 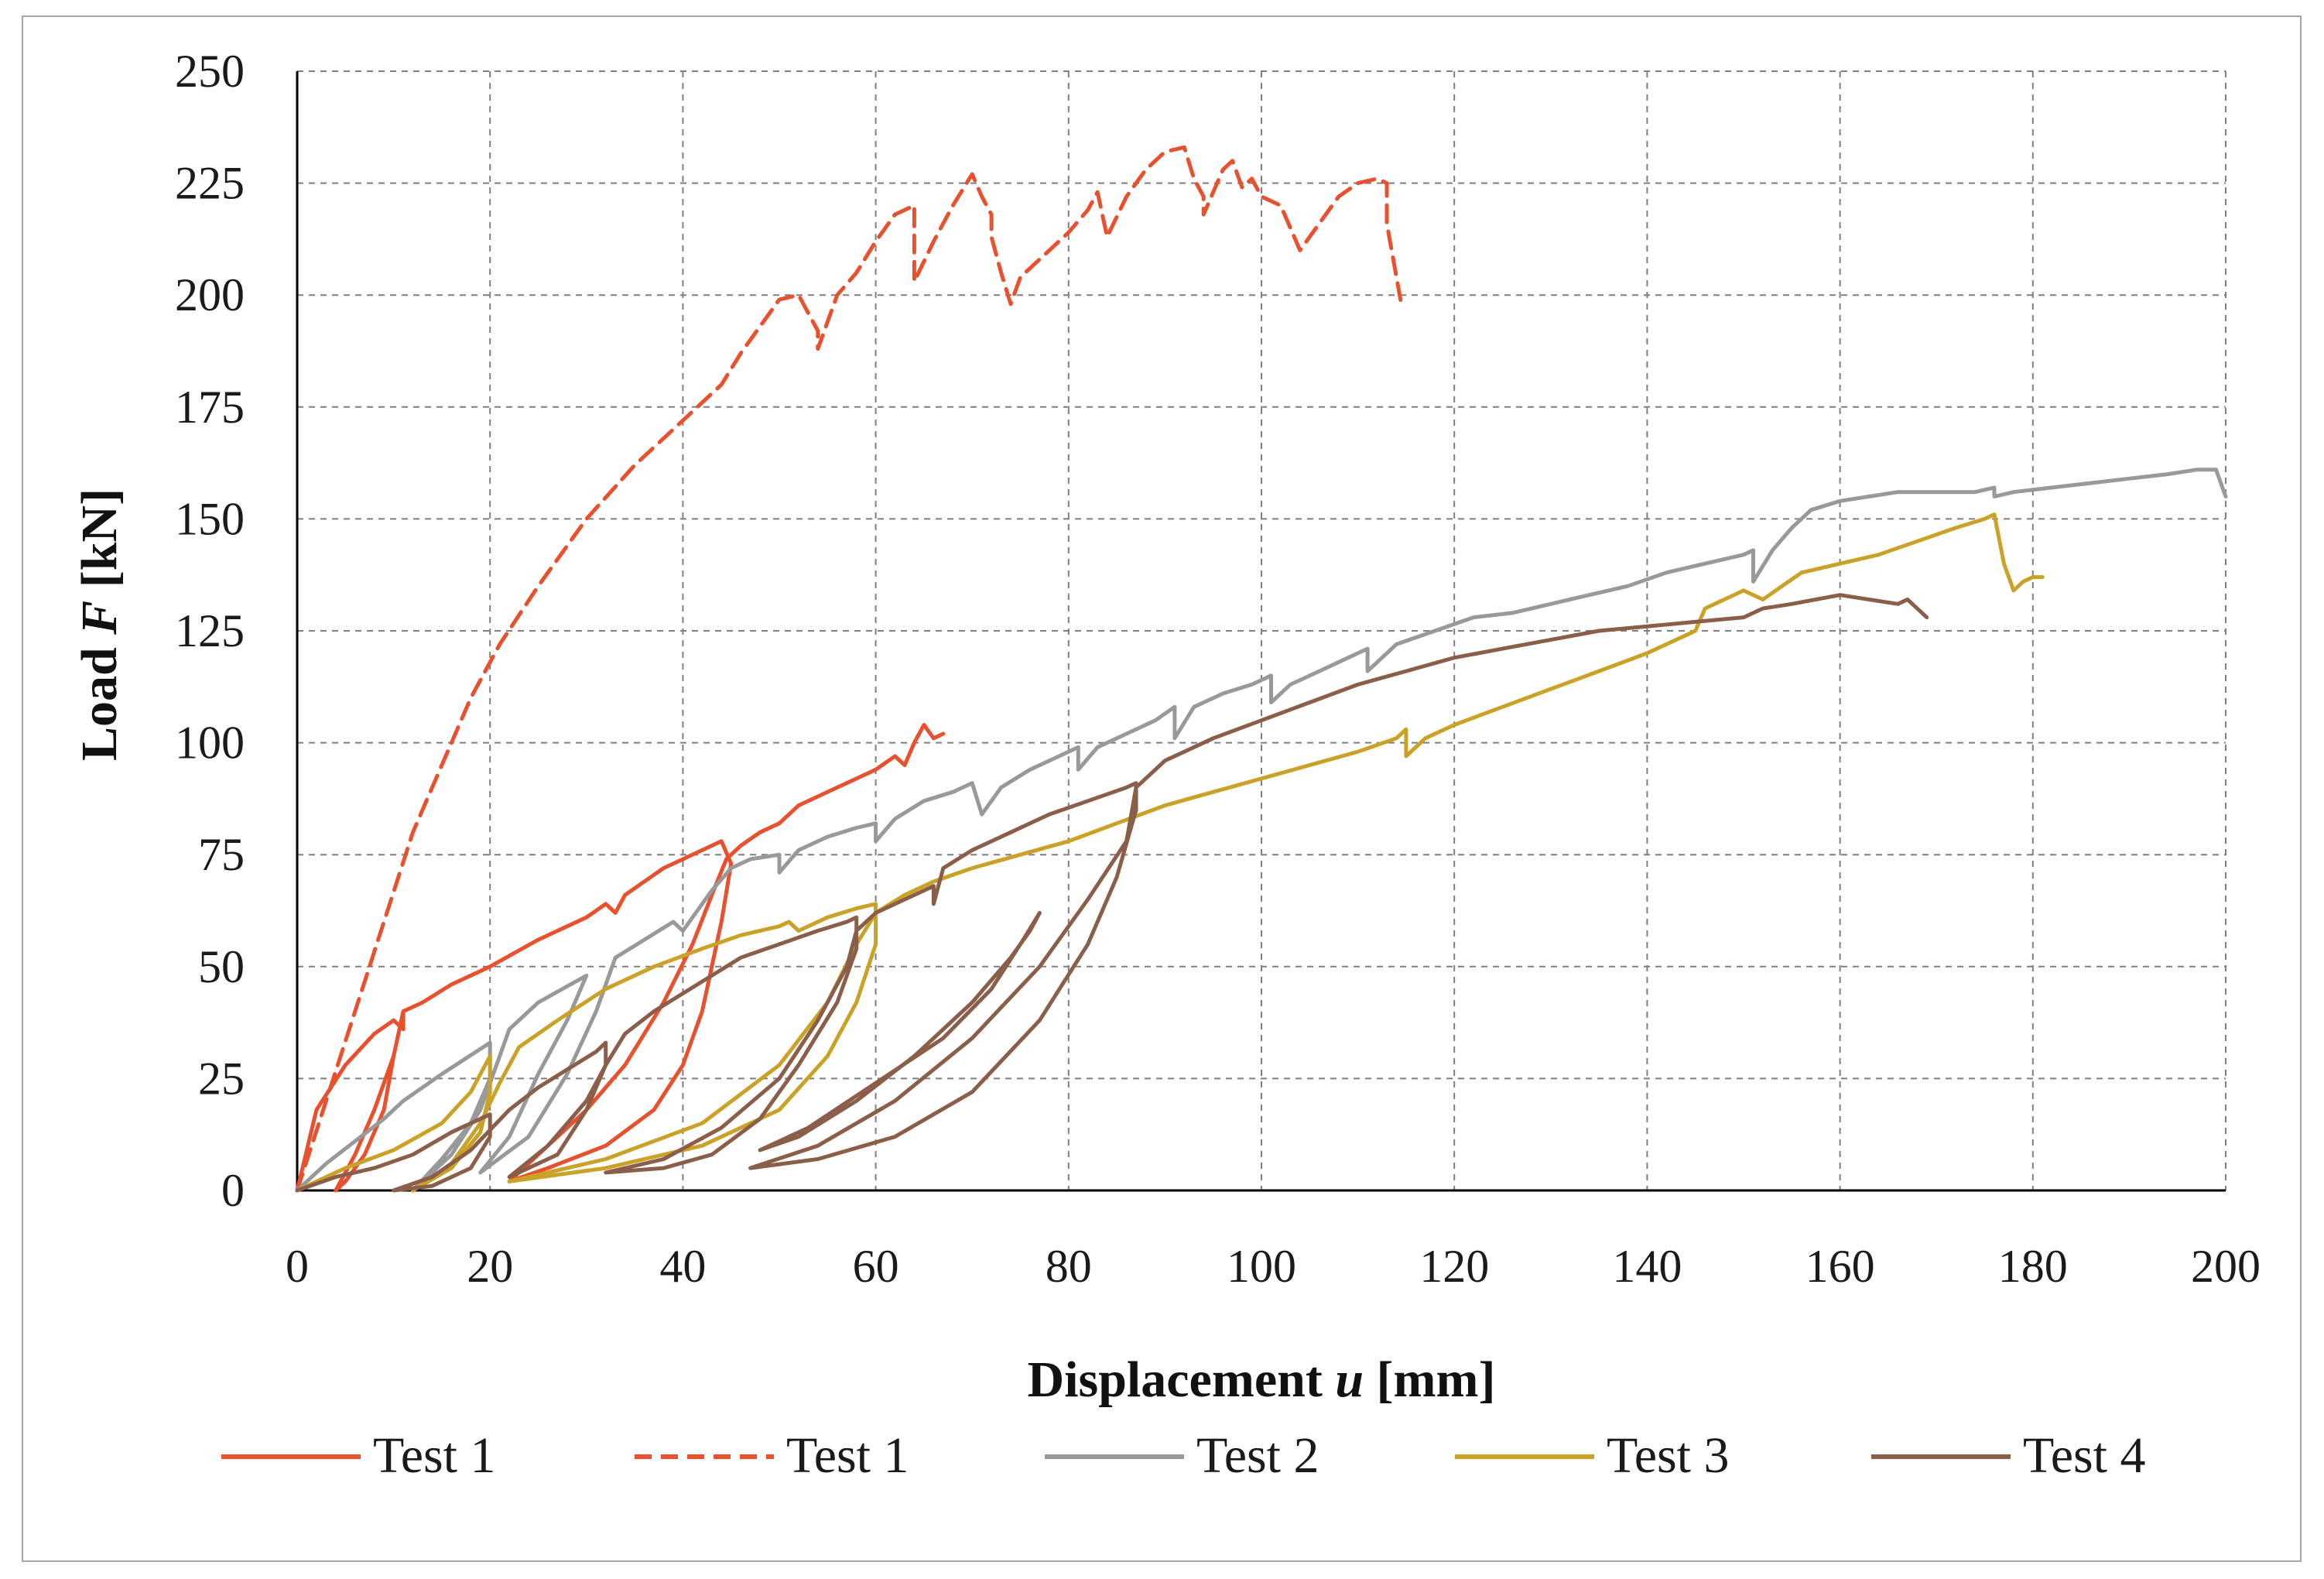 What do you see at coordinates (210, 71) in the screenshot?
I see `y-tick-label: 250` at bounding box center [210, 71].